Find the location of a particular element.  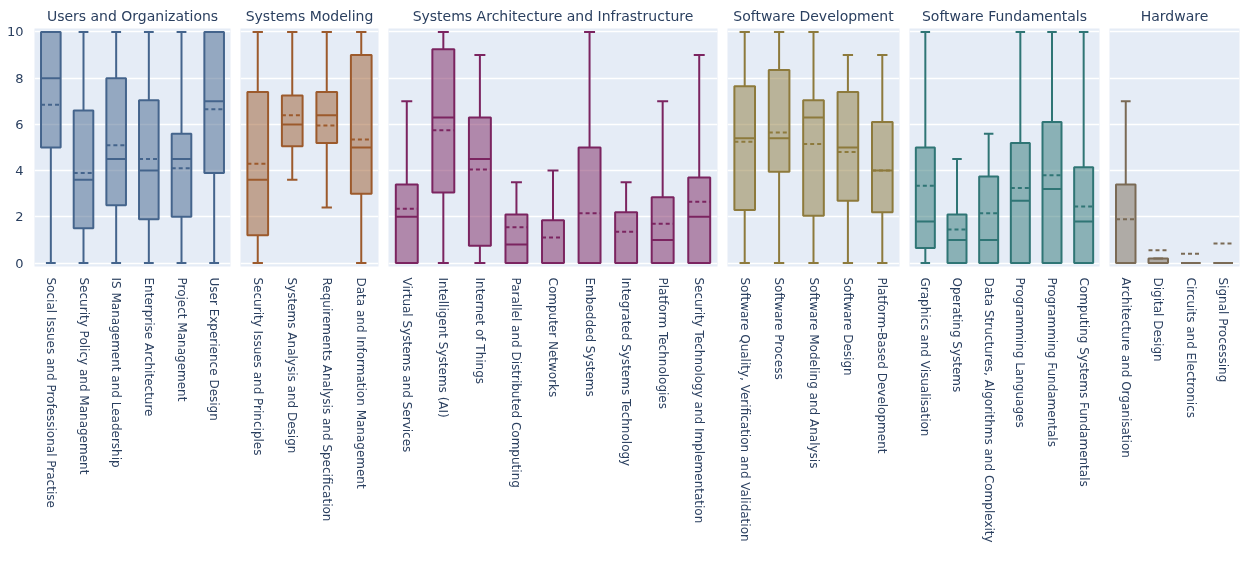

x-tick-label: Software Design is located at coordinates (847, 326).